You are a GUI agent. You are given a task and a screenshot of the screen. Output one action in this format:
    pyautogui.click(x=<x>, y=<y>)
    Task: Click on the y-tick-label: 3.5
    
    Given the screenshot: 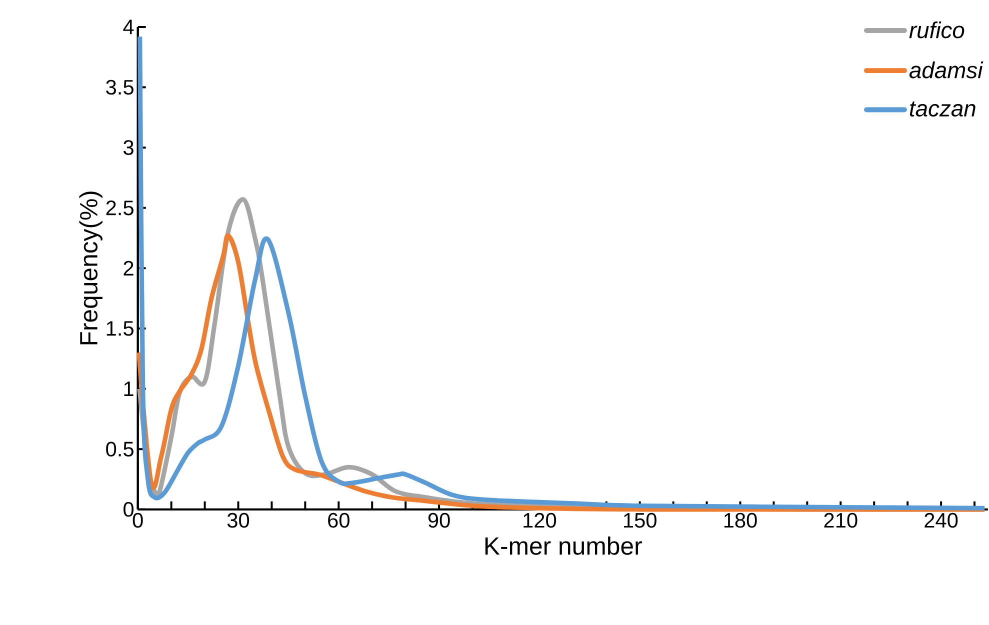 What is the action you would take?
    pyautogui.click(x=120, y=87)
    